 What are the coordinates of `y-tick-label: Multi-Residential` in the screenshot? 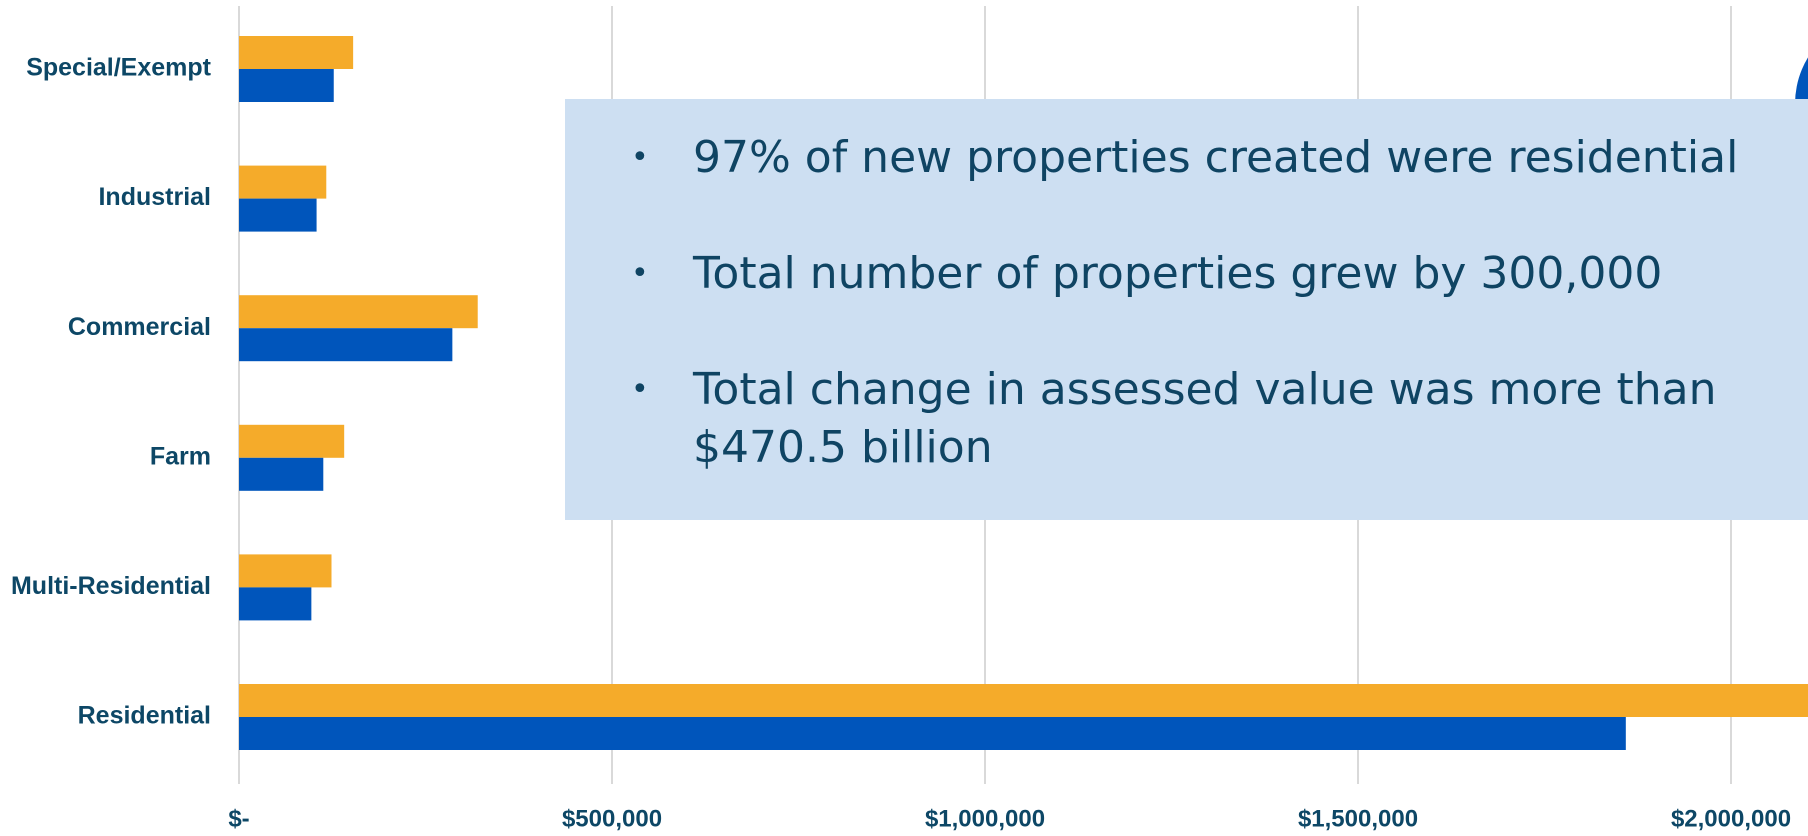 It's located at (111, 586).